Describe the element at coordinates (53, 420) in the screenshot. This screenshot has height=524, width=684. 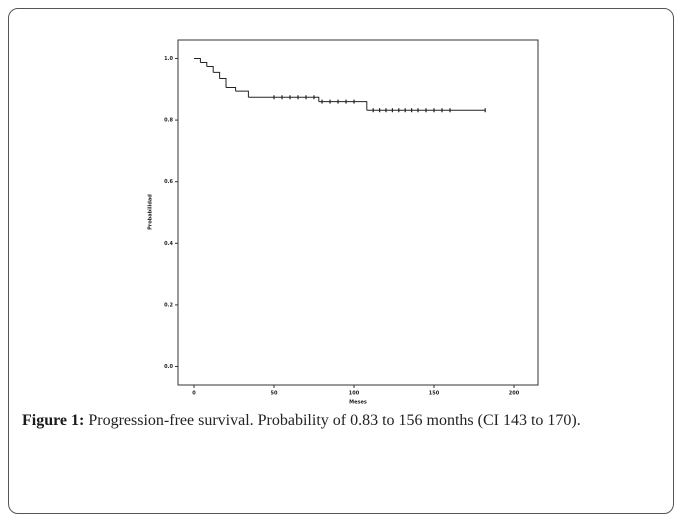
I see `caption-label: Figure 1:` at that location.